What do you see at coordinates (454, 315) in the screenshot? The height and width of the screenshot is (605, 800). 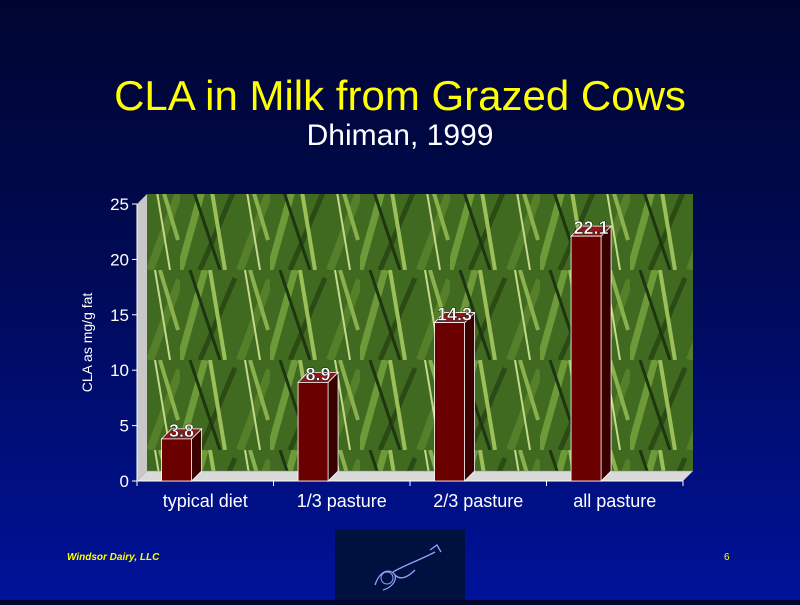 I see `data-label: 14.3` at bounding box center [454, 315].